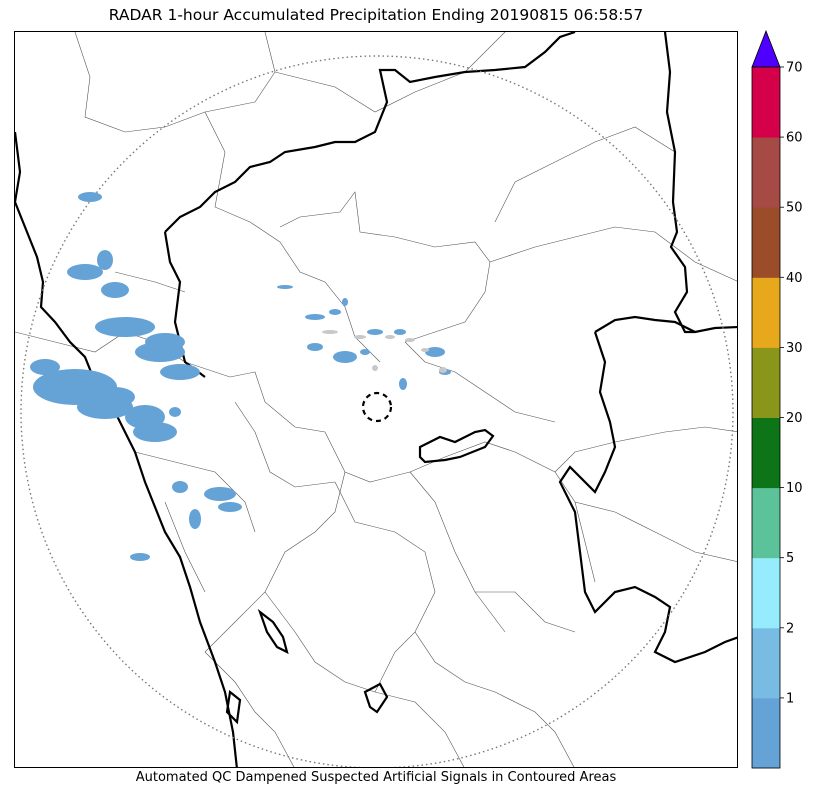  Describe the element at coordinates (790, 558) in the screenshot. I see `colorbar-tick-label: 5` at that location.